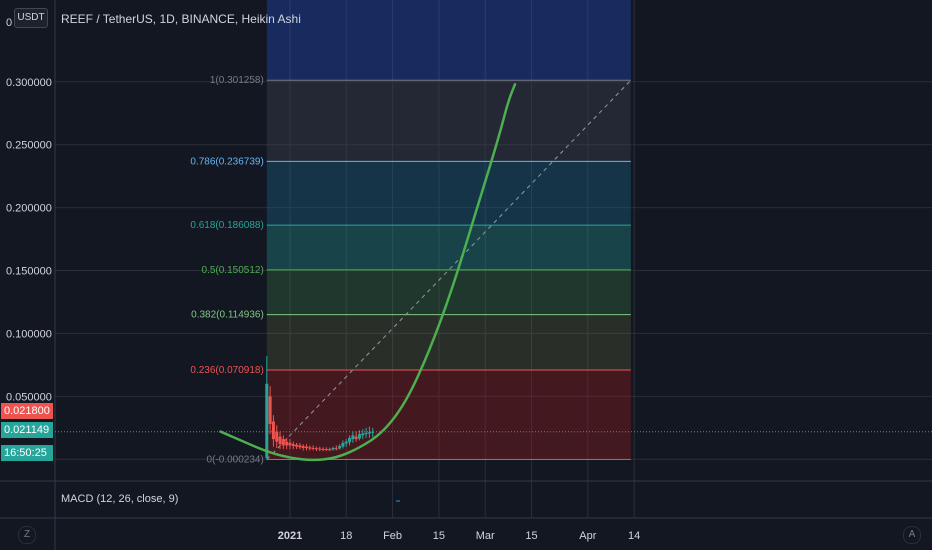 Image resolution: width=932 pixels, height=550 pixels. What do you see at coordinates (120, 499) in the screenshot?
I see `macd-legend: MACD (12, 26, close, 9)` at bounding box center [120, 499].